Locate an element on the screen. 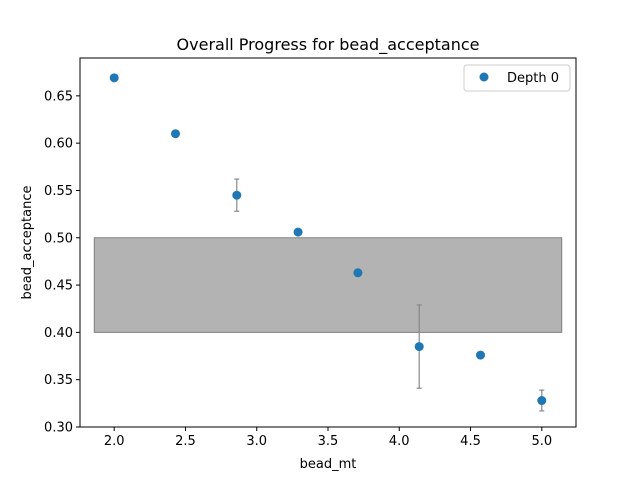  target-band is located at coordinates (328, 285).